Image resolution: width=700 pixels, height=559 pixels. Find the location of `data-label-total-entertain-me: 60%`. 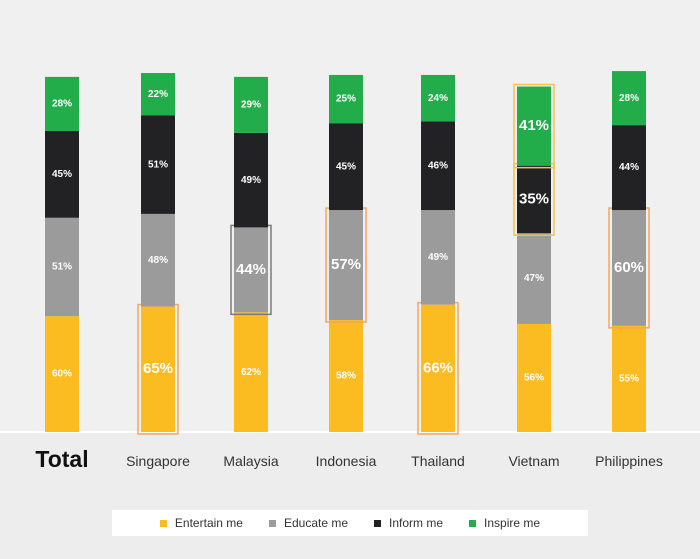

data-label-total-entertain-me: 60% is located at coordinates (62, 374).